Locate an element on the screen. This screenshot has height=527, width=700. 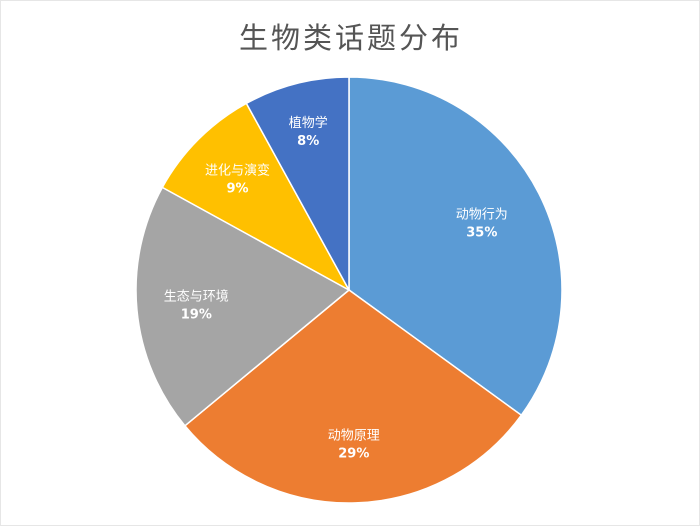
slice-label-2: 生态与环境 is located at coordinates (196, 296).